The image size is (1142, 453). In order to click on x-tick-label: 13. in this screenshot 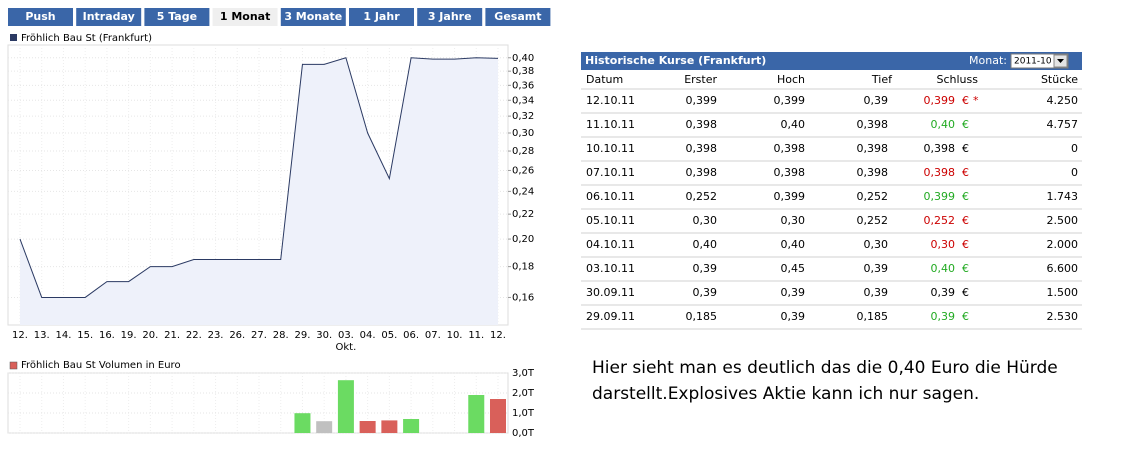, I will do `click(42, 335)`.